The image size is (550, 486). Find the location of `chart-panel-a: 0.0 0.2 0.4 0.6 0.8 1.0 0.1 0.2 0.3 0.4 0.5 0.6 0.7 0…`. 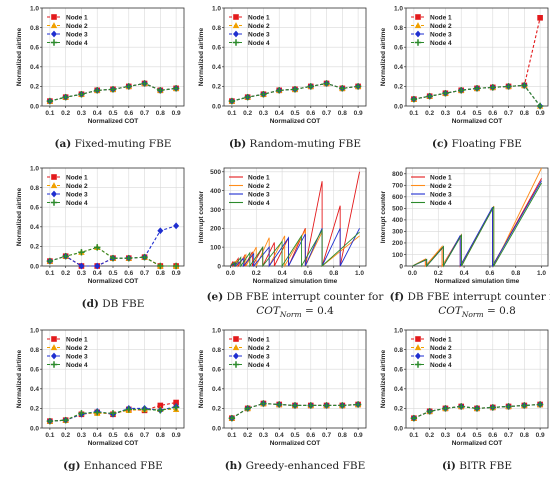

chart-panel-a: 0.0 0.2 0.4 0.6 0.8 1.0 0.1 0.2 0.3 0.4 0.5 0.6 0.7 0… is located at coordinates (100, 77).